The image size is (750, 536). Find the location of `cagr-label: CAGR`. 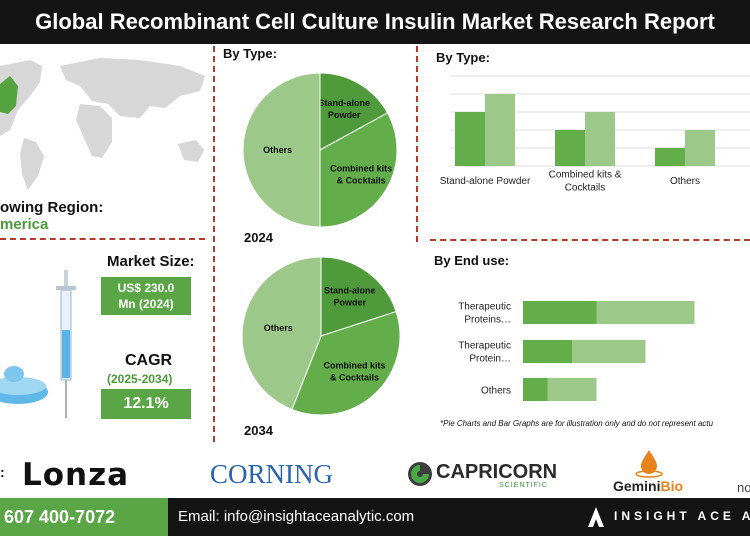

cagr-label: CAGR is located at coordinates (149, 360).